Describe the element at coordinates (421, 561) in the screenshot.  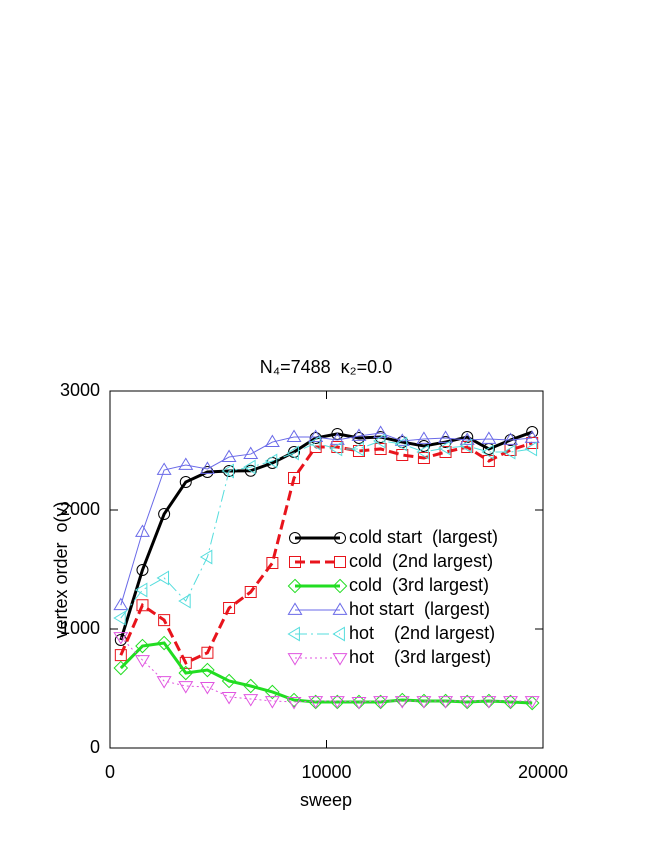
I see `legend-label: cold (2nd largest)` at that location.